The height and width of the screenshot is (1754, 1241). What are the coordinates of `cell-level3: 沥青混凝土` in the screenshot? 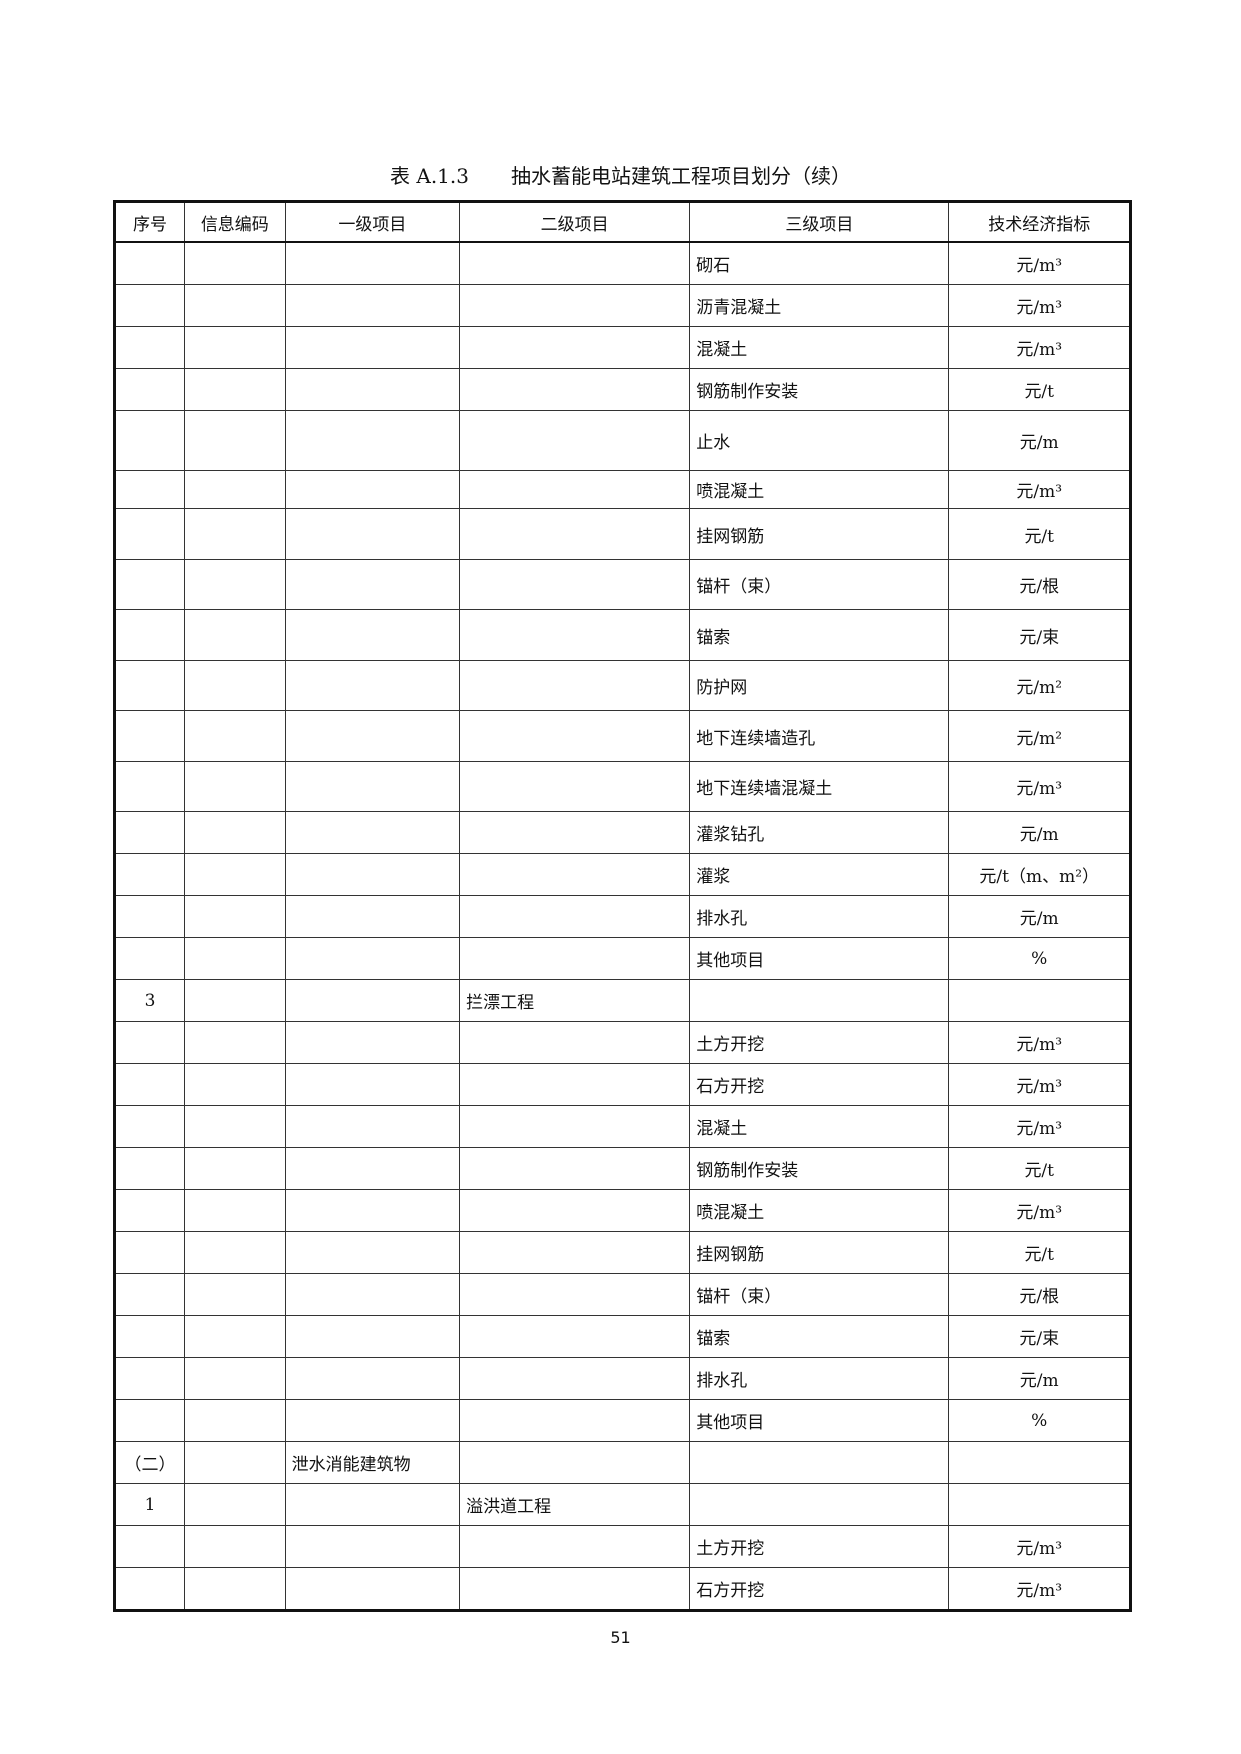 It's located at (819, 305).